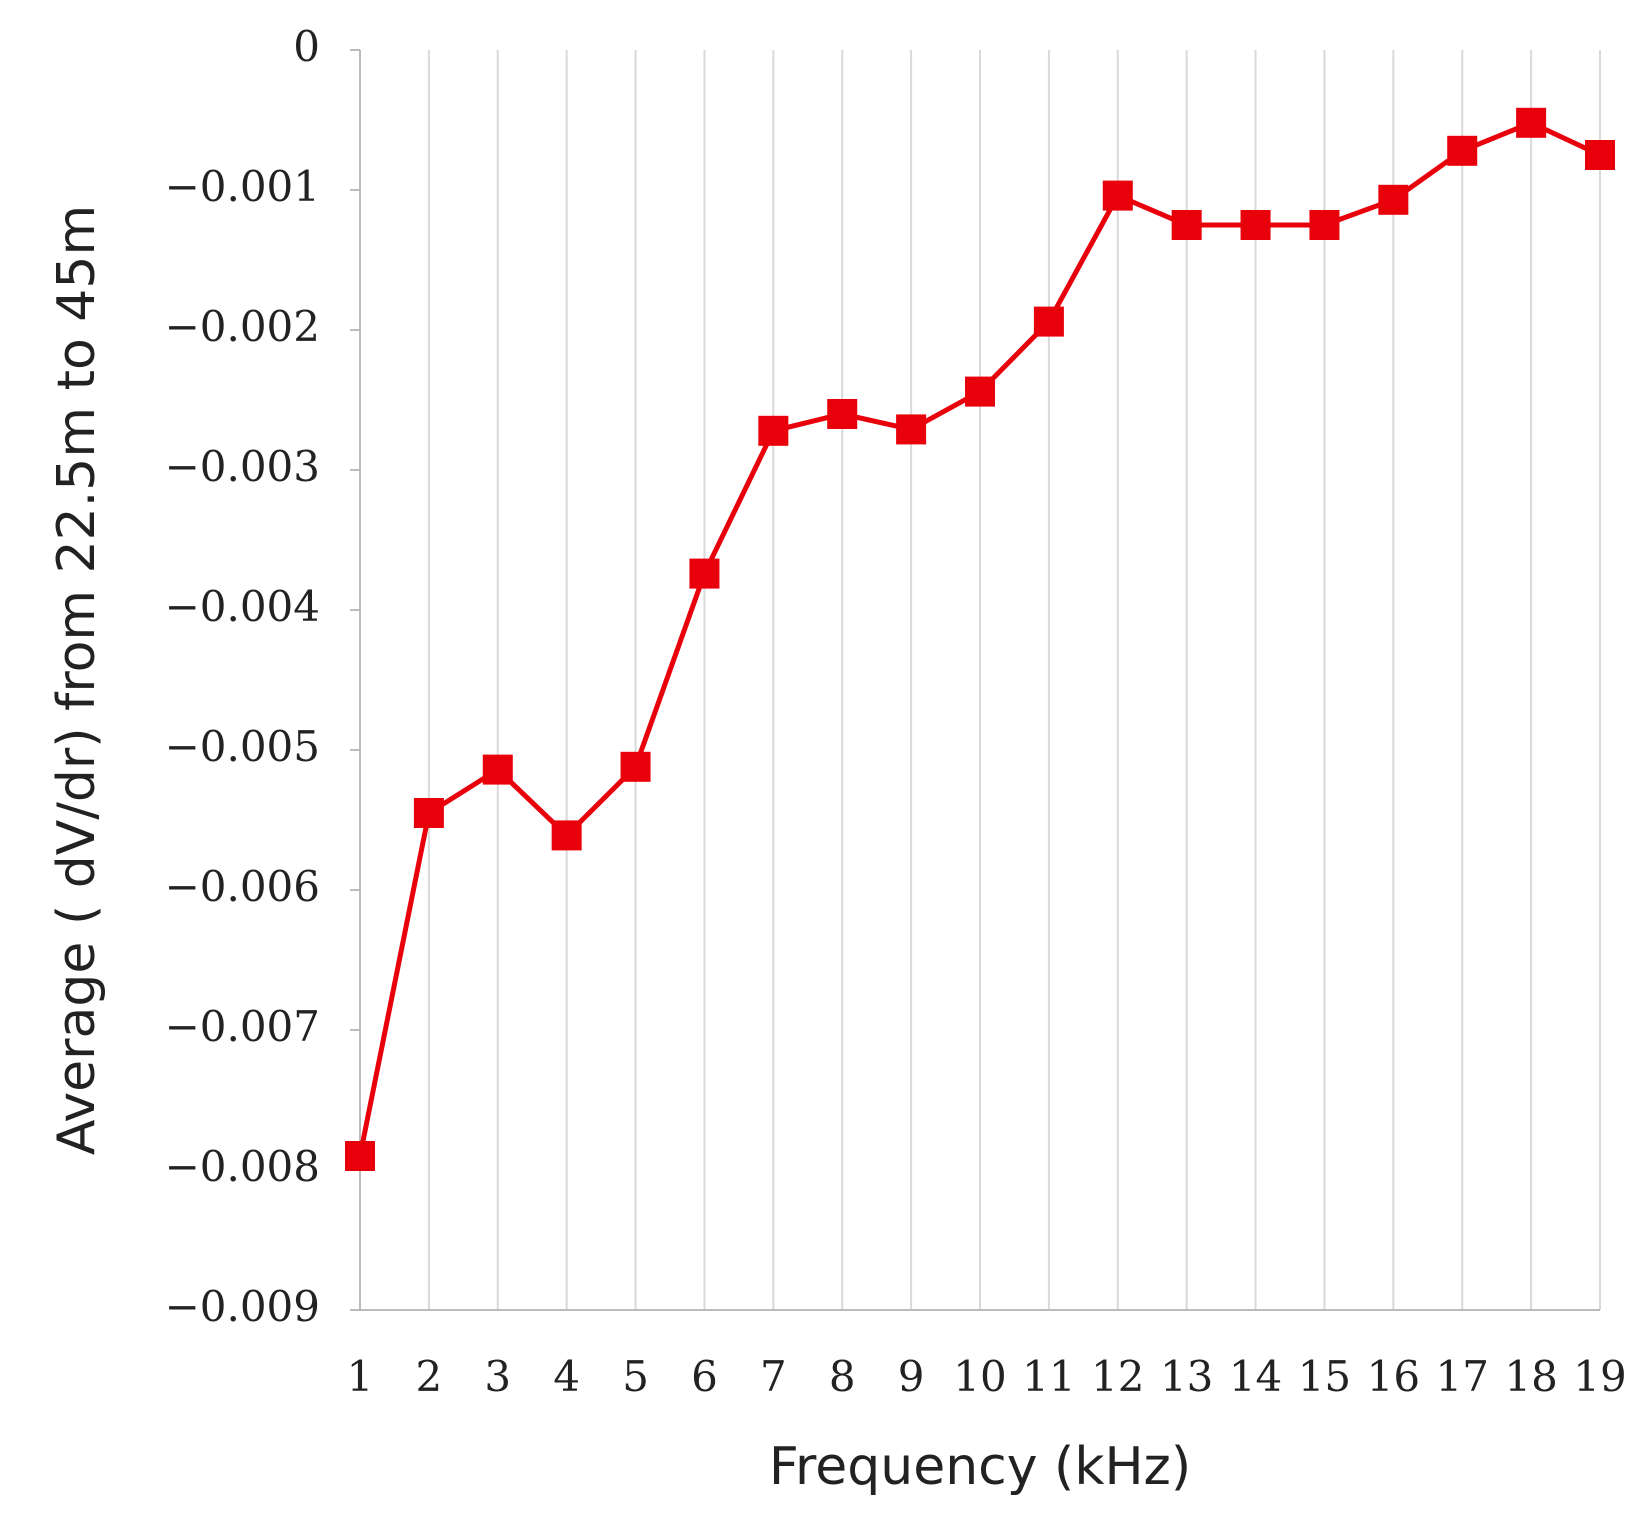  What do you see at coordinates (1186, 1376) in the screenshot?
I see `x-tick-label: 13` at bounding box center [1186, 1376].